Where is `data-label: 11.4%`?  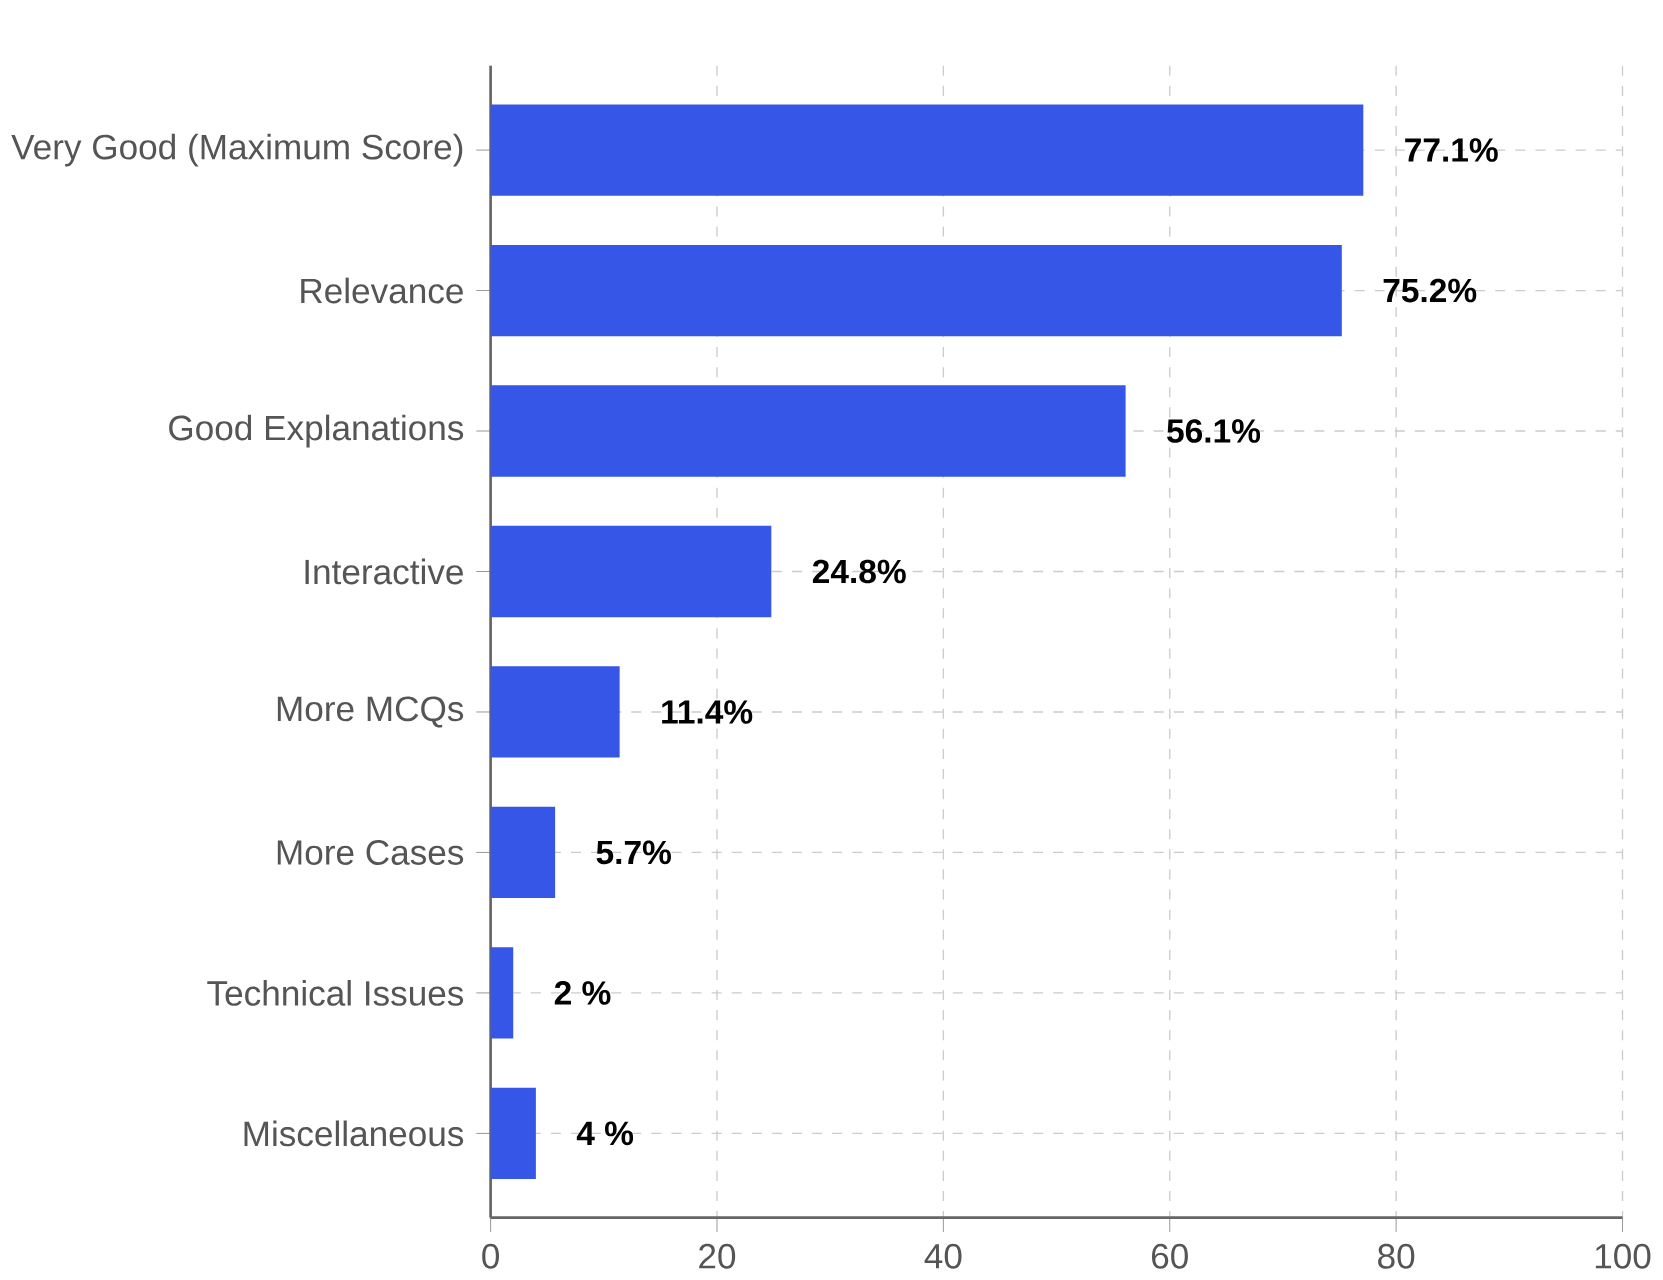 data-label: 11.4% is located at coordinates (707, 712).